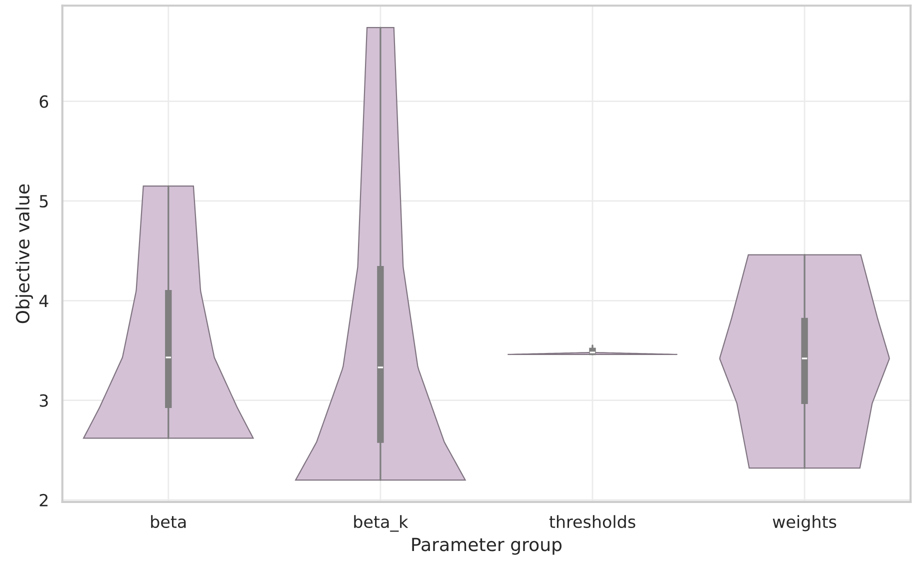 The image size is (917, 564). I want to click on y-tick-label: 2, so click(44, 500).